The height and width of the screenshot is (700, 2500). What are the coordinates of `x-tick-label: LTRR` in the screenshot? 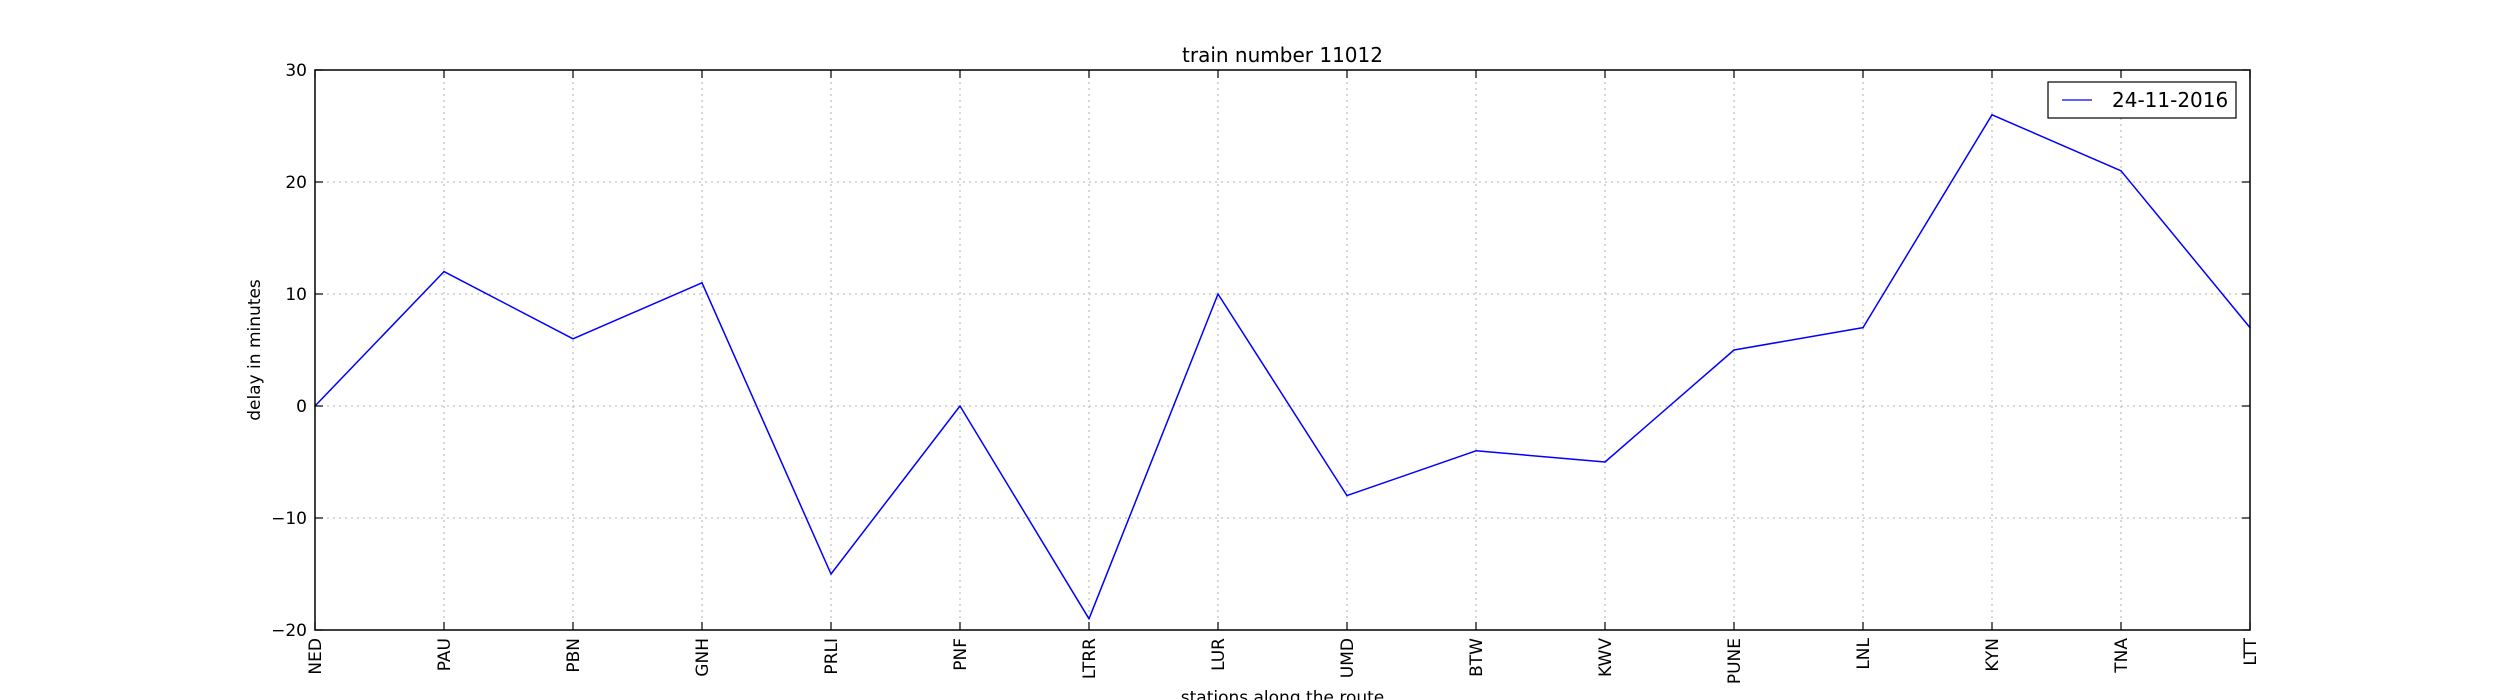 It's located at (1090, 658).